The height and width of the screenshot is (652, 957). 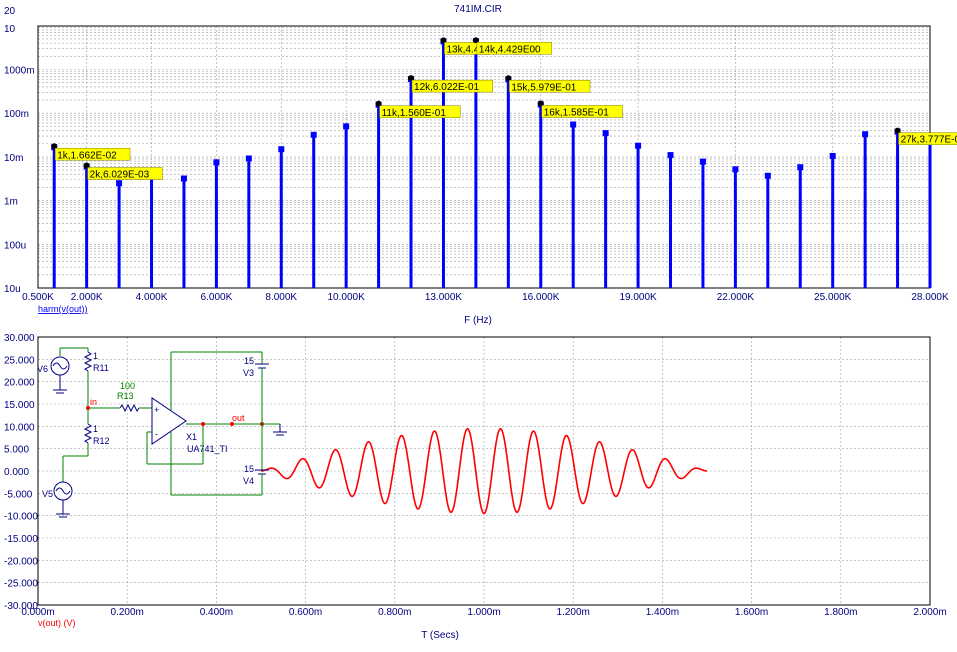 I want to click on r11-label: R11, so click(x=101, y=368).